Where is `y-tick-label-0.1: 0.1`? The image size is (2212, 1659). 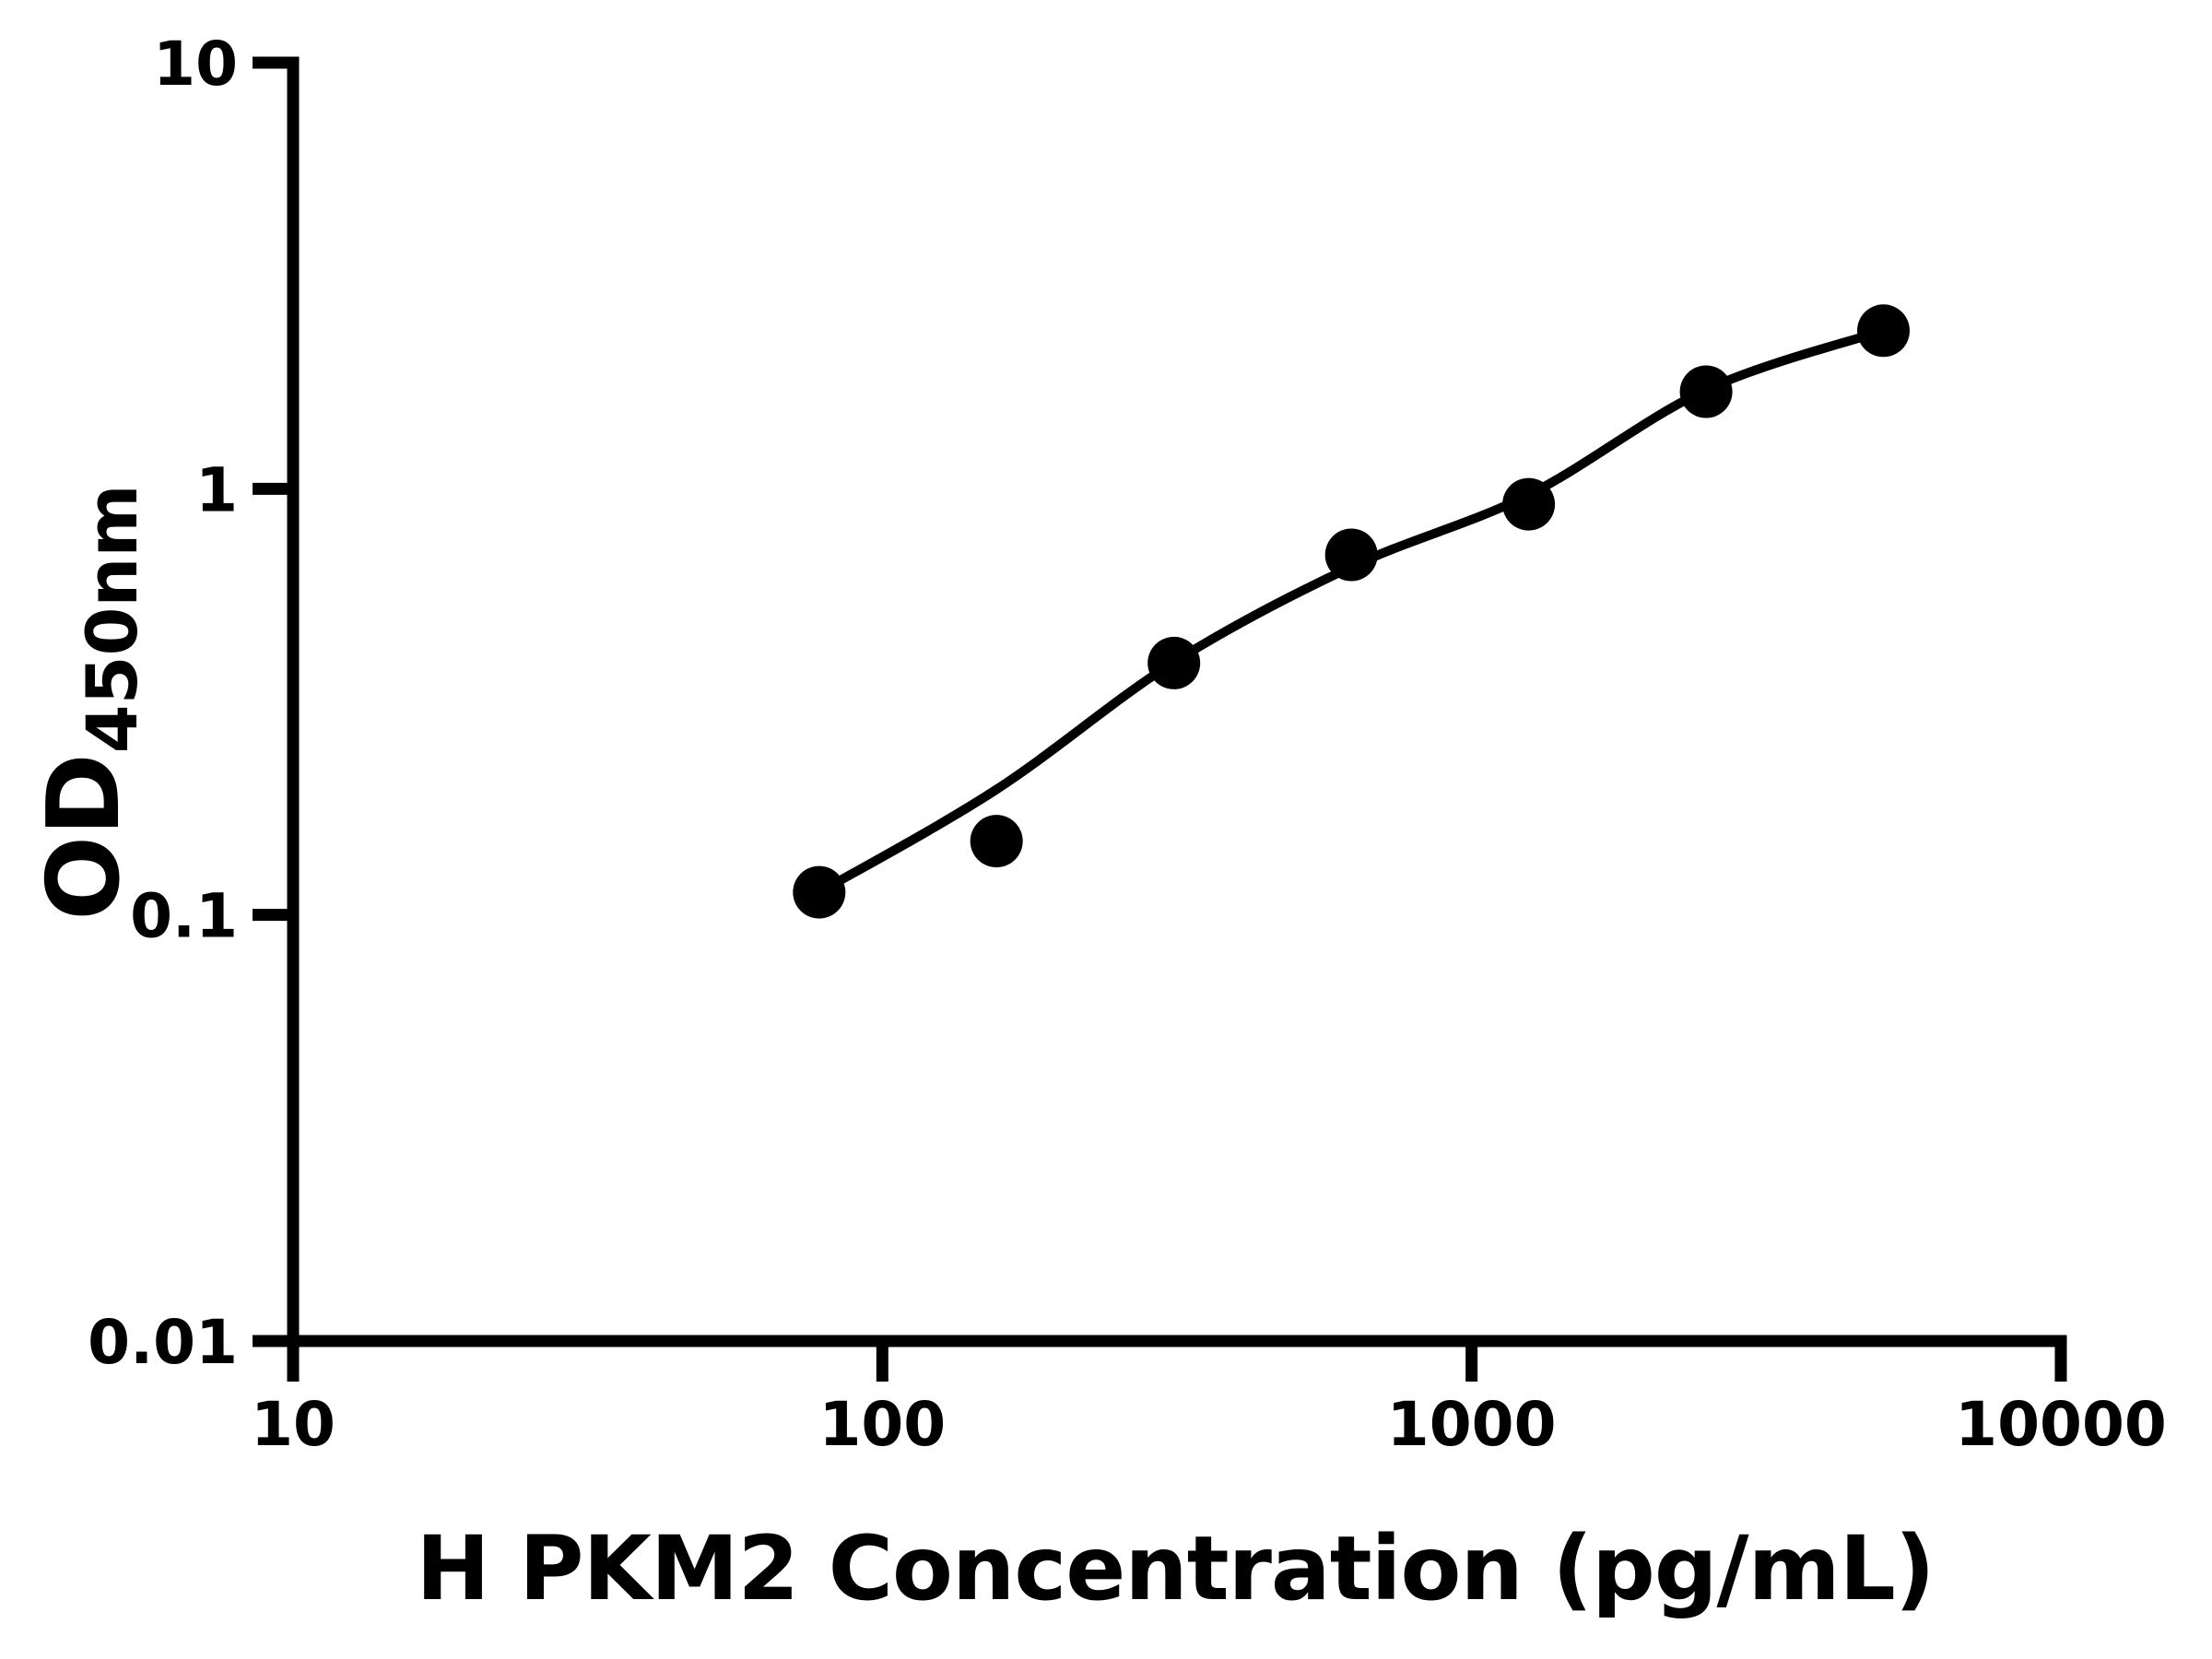
y-tick-label-0.1: 0.1 is located at coordinates (184, 916).